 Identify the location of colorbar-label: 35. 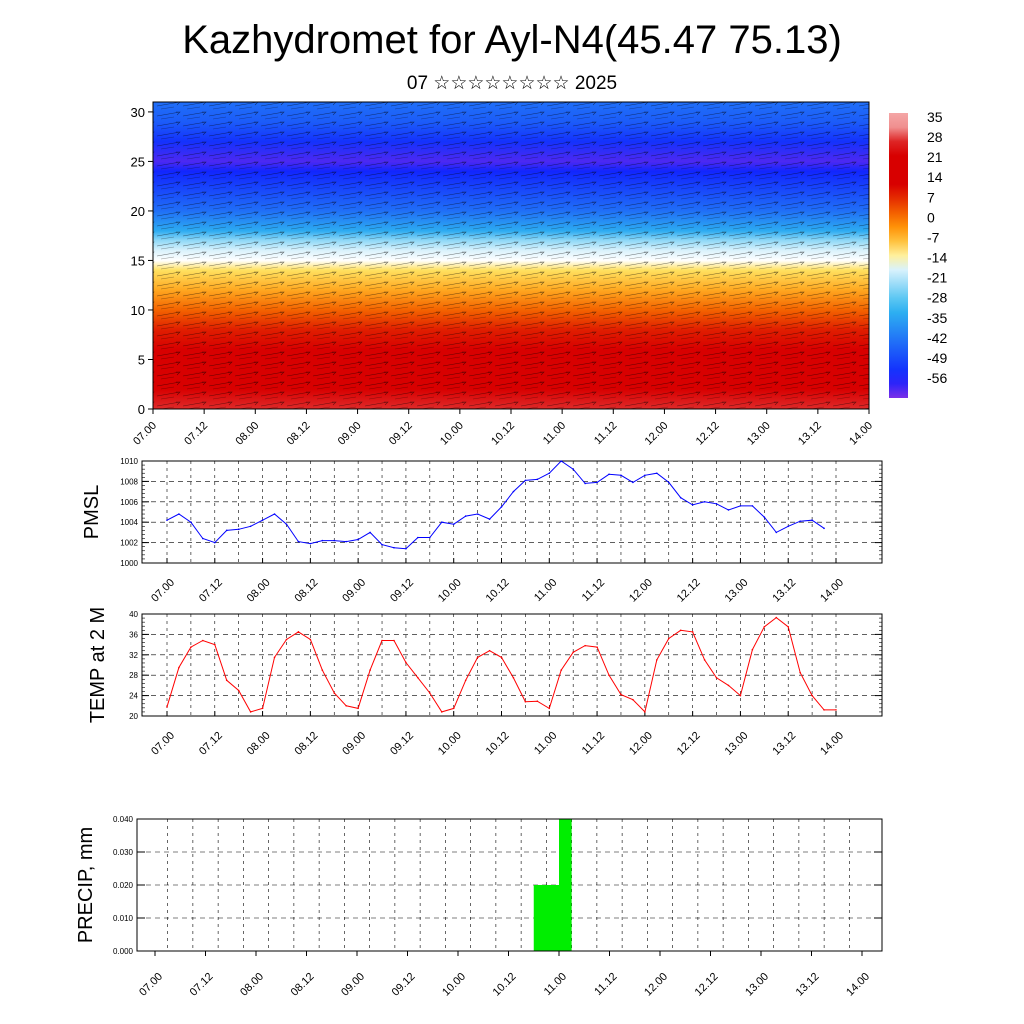
(935, 117).